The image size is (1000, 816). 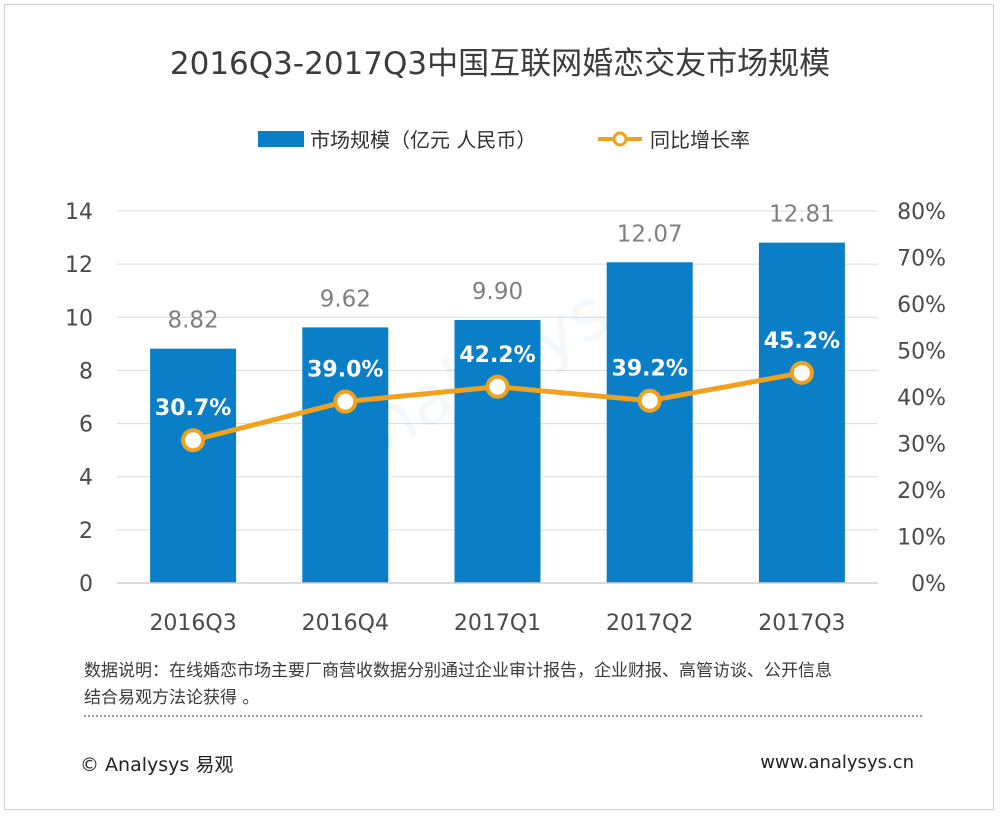 What do you see at coordinates (157, 765) in the screenshot?
I see `copyright: © Analysys 易观` at bounding box center [157, 765].